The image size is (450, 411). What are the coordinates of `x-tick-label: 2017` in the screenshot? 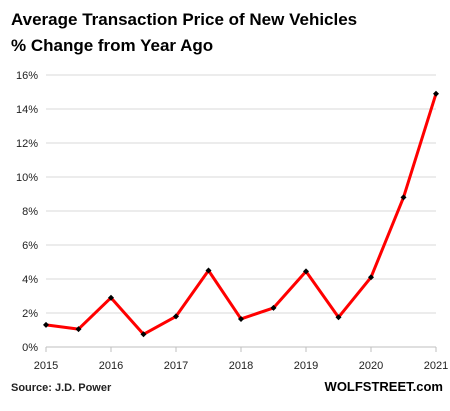 It's located at (176, 366).